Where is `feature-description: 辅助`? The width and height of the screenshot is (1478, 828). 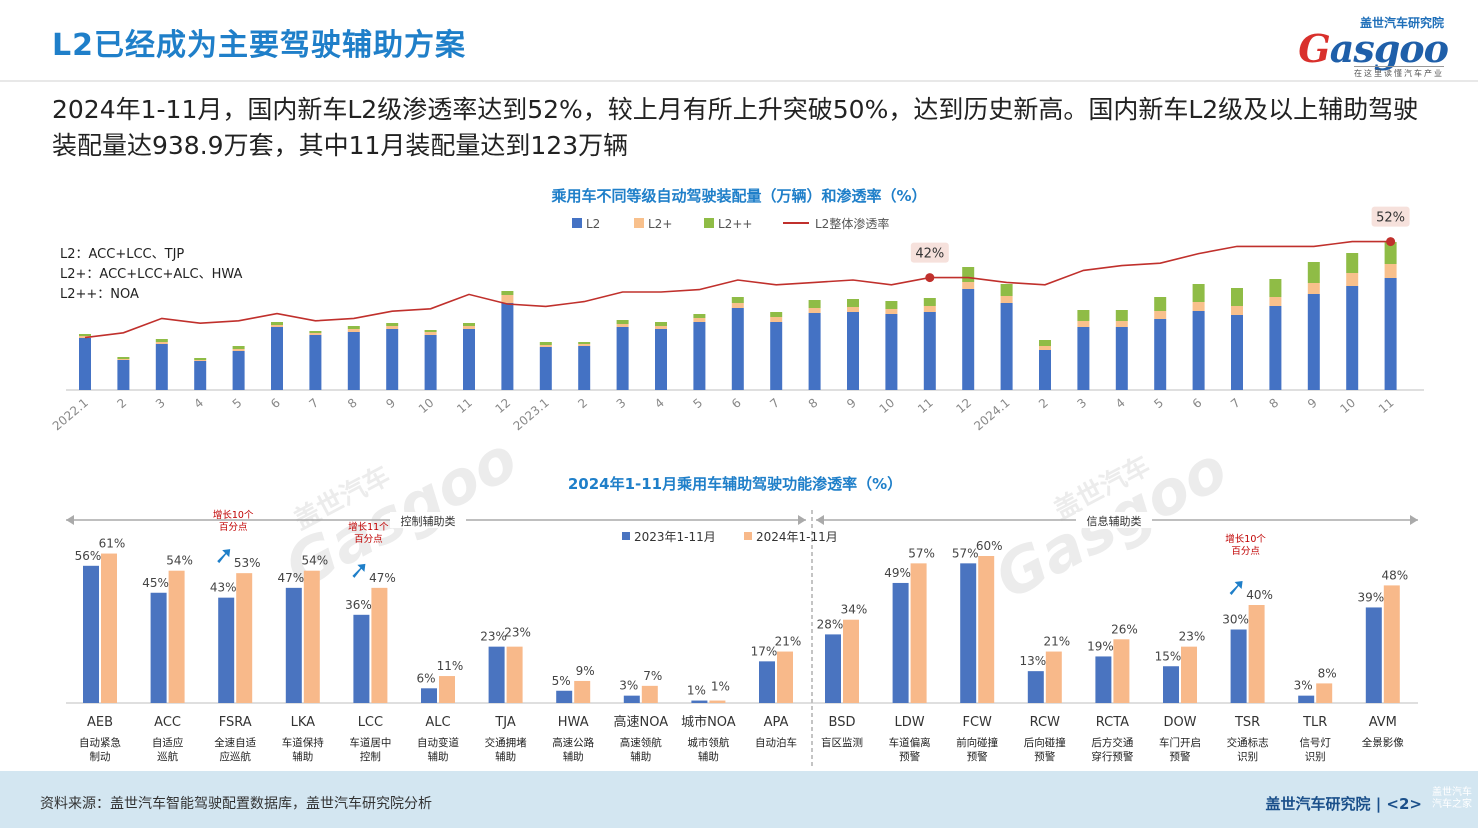 feature-description: 辅助 is located at coordinates (302, 756).